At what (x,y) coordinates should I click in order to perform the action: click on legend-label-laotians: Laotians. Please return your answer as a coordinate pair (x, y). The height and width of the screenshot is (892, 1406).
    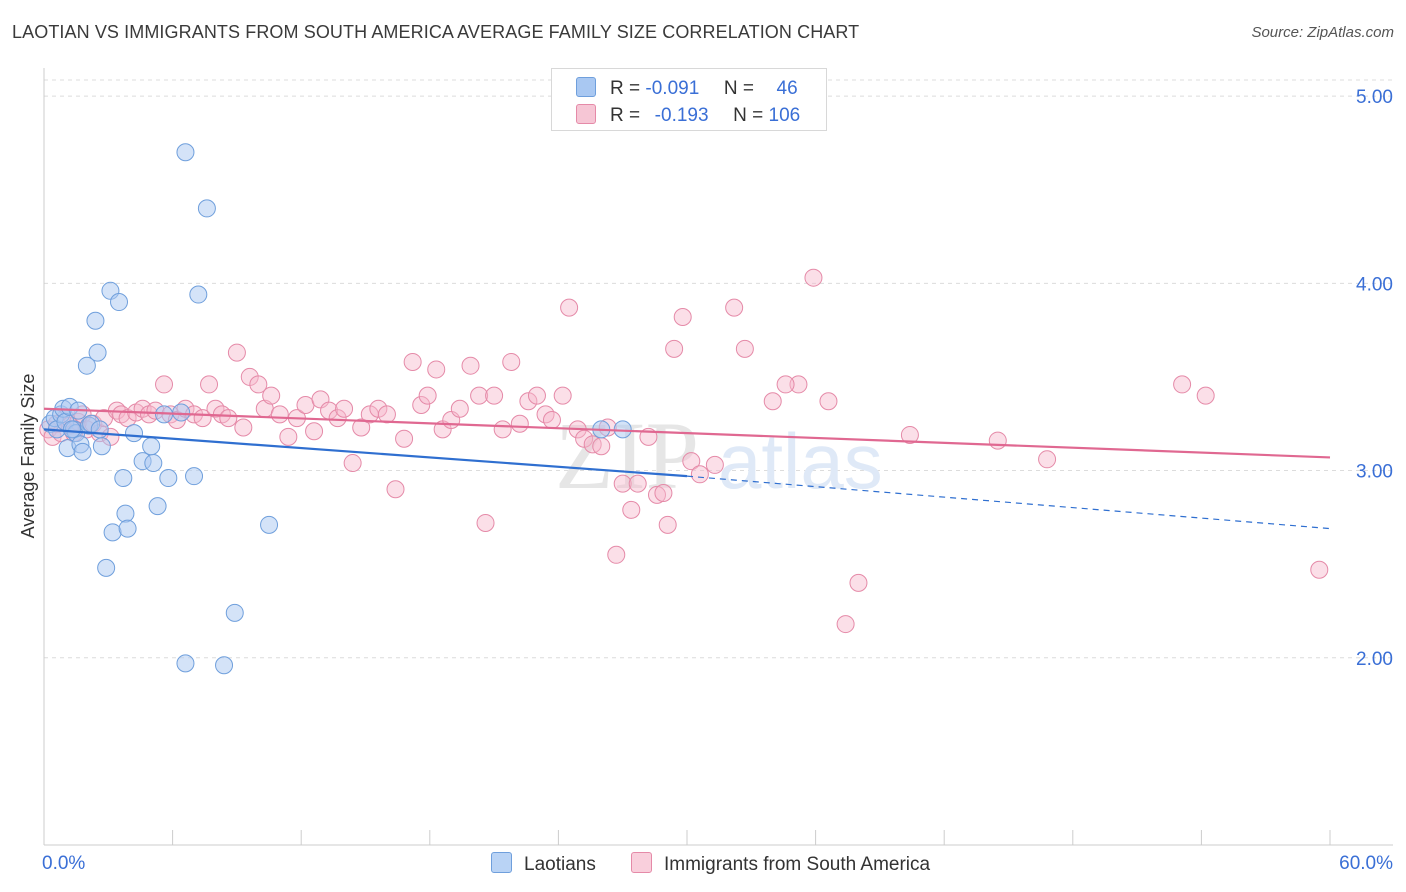
    Looking at the image, I should click on (560, 864).